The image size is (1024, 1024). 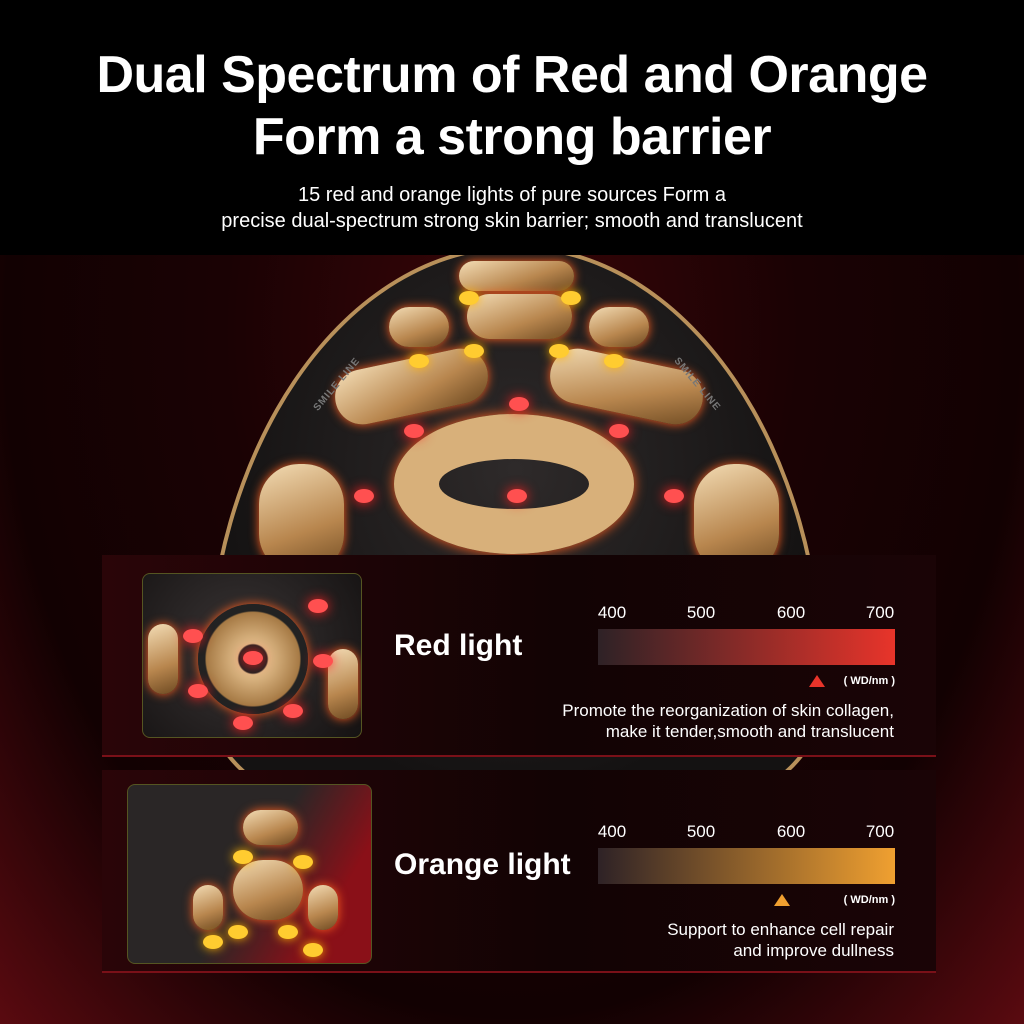 What do you see at coordinates (249, 874) in the screenshot?
I see `orange-light-thumbnail` at bounding box center [249, 874].